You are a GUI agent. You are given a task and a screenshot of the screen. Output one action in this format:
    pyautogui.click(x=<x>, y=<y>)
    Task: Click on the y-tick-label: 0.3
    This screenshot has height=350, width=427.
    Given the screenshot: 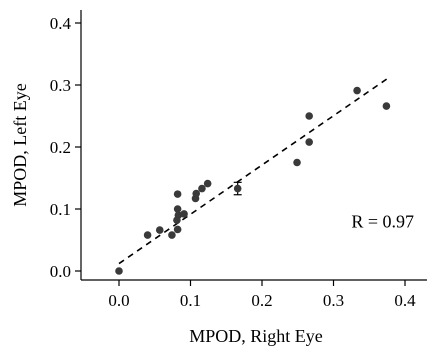 What is the action you would take?
    pyautogui.click(x=60, y=85)
    